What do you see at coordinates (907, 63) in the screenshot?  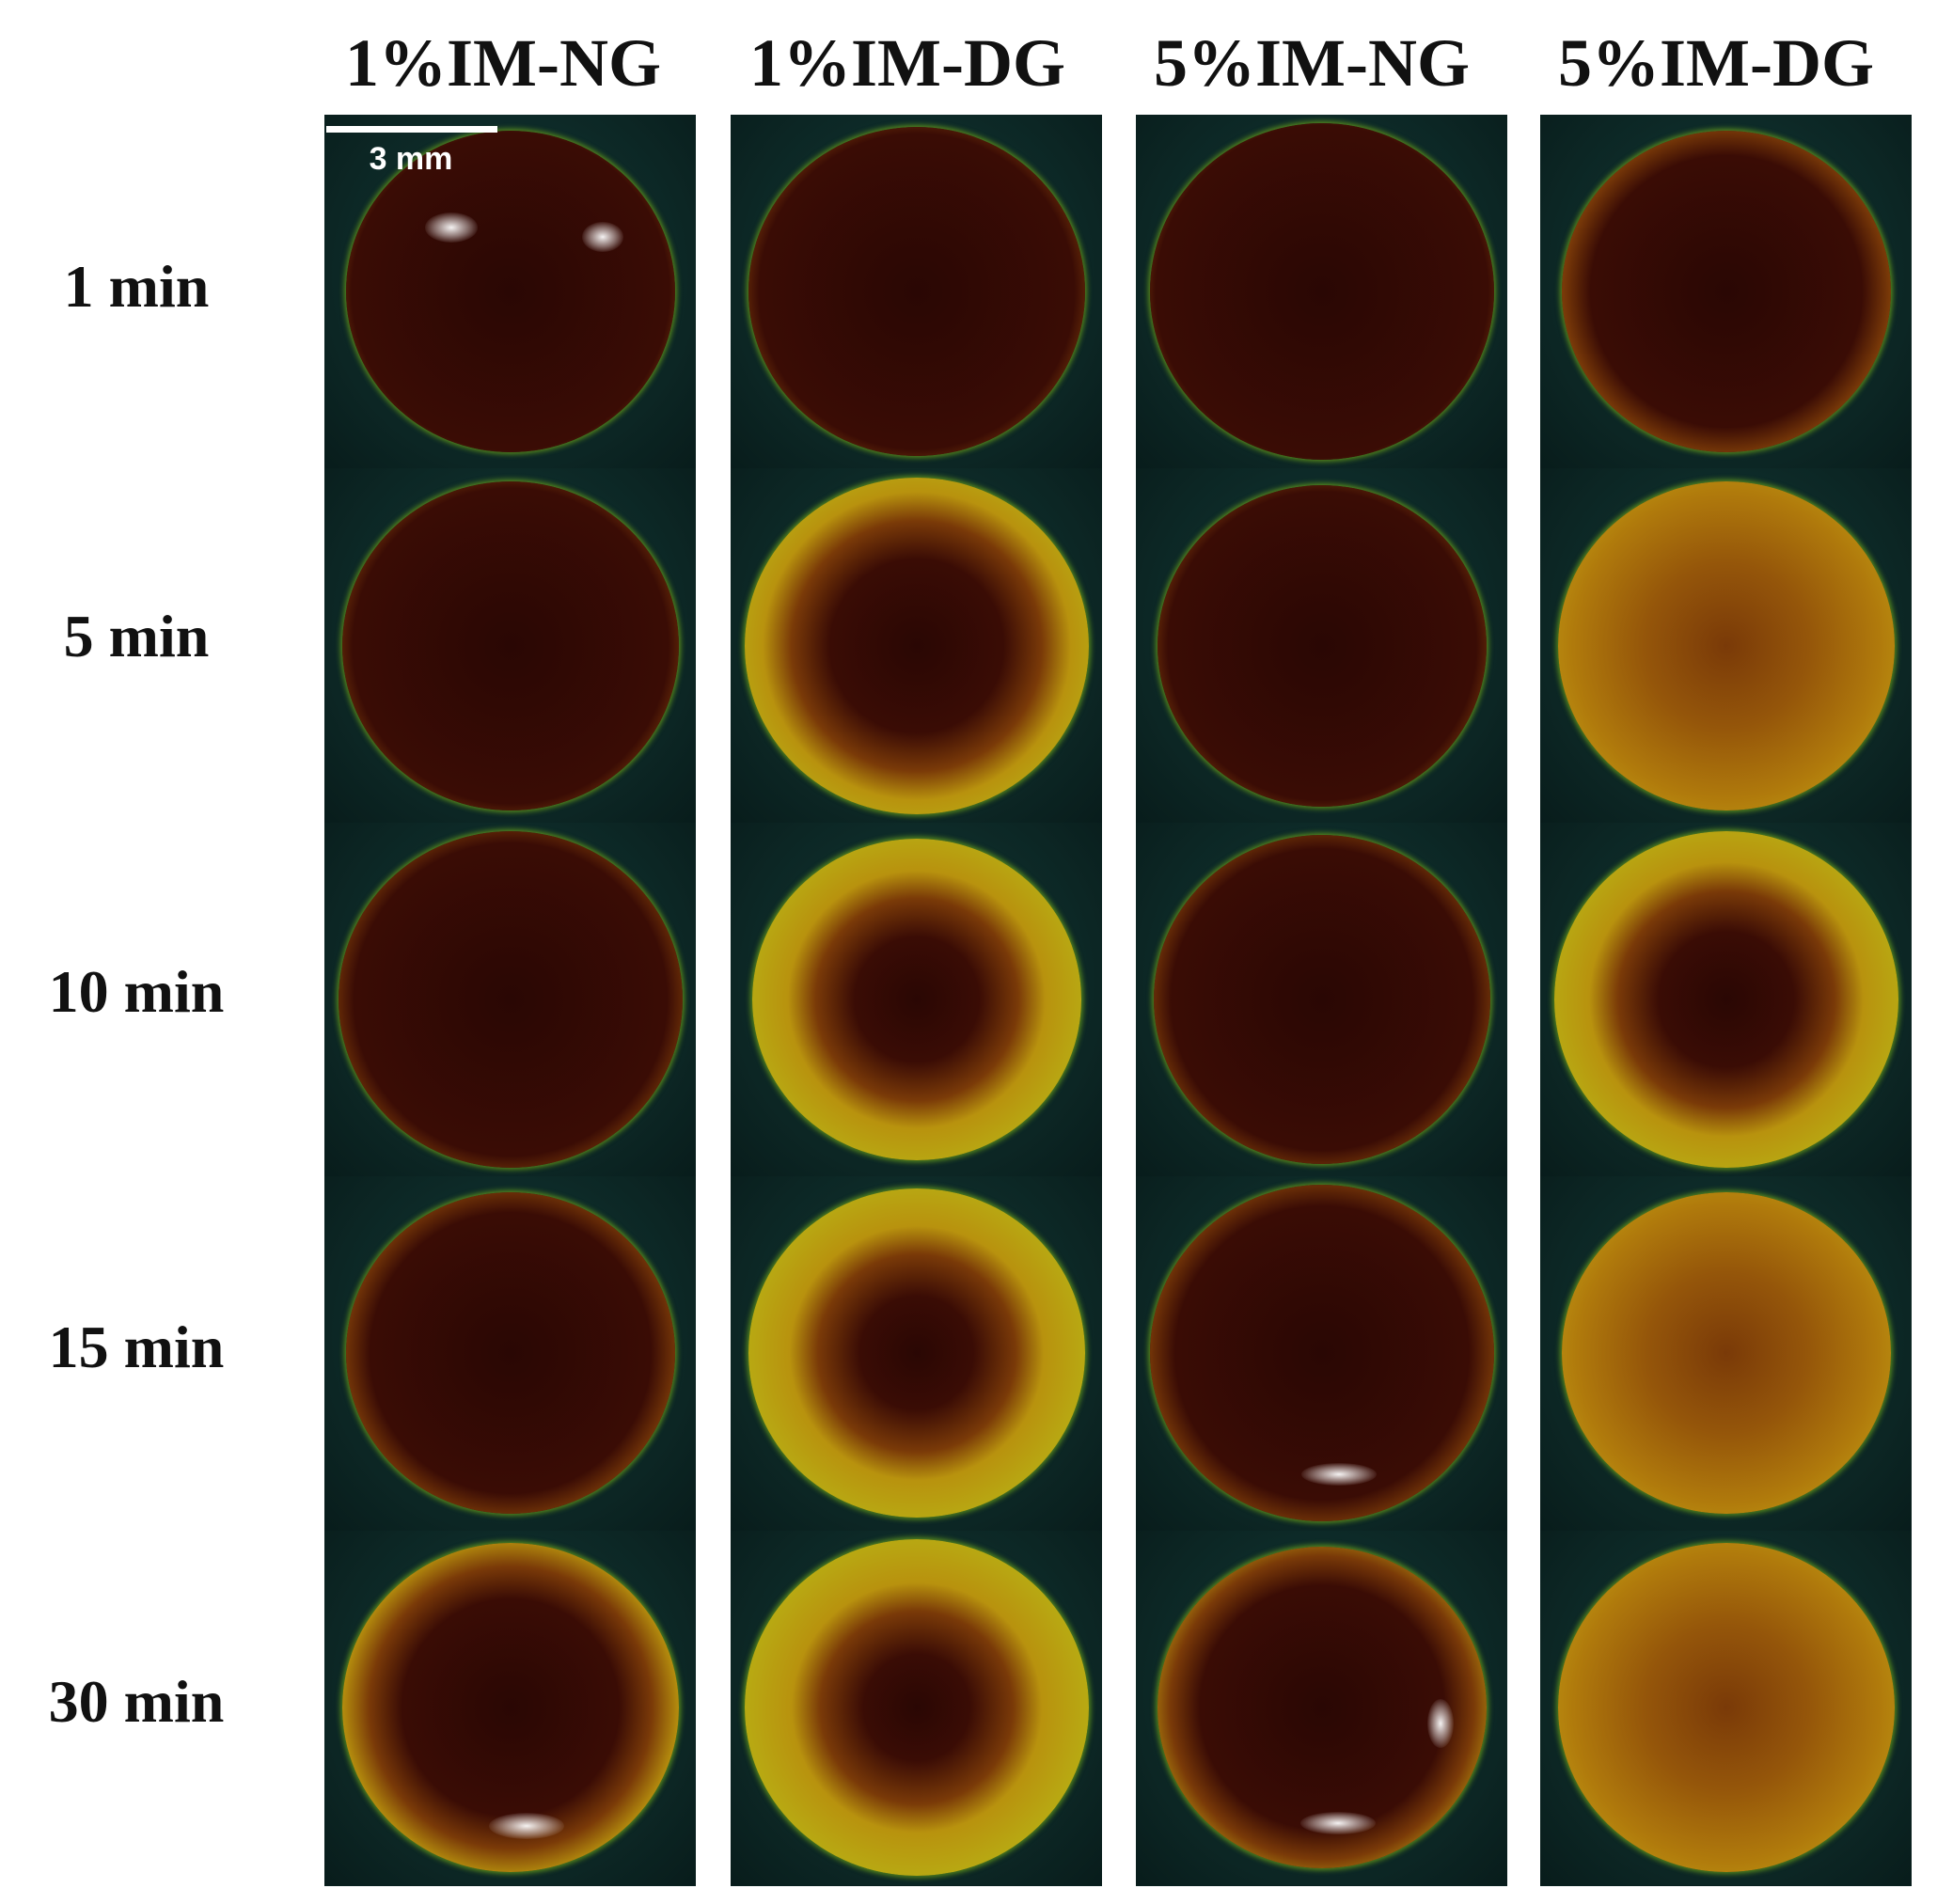 I see `column-label-1pct-im-dg: 1%IM-DG` at bounding box center [907, 63].